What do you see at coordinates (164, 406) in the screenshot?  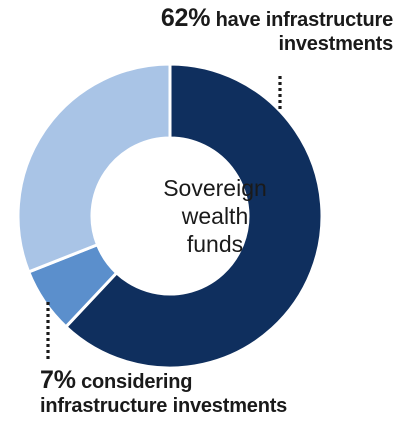 I see `annotation-7-text-2: infrastructure investments` at bounding box center [164, 406].